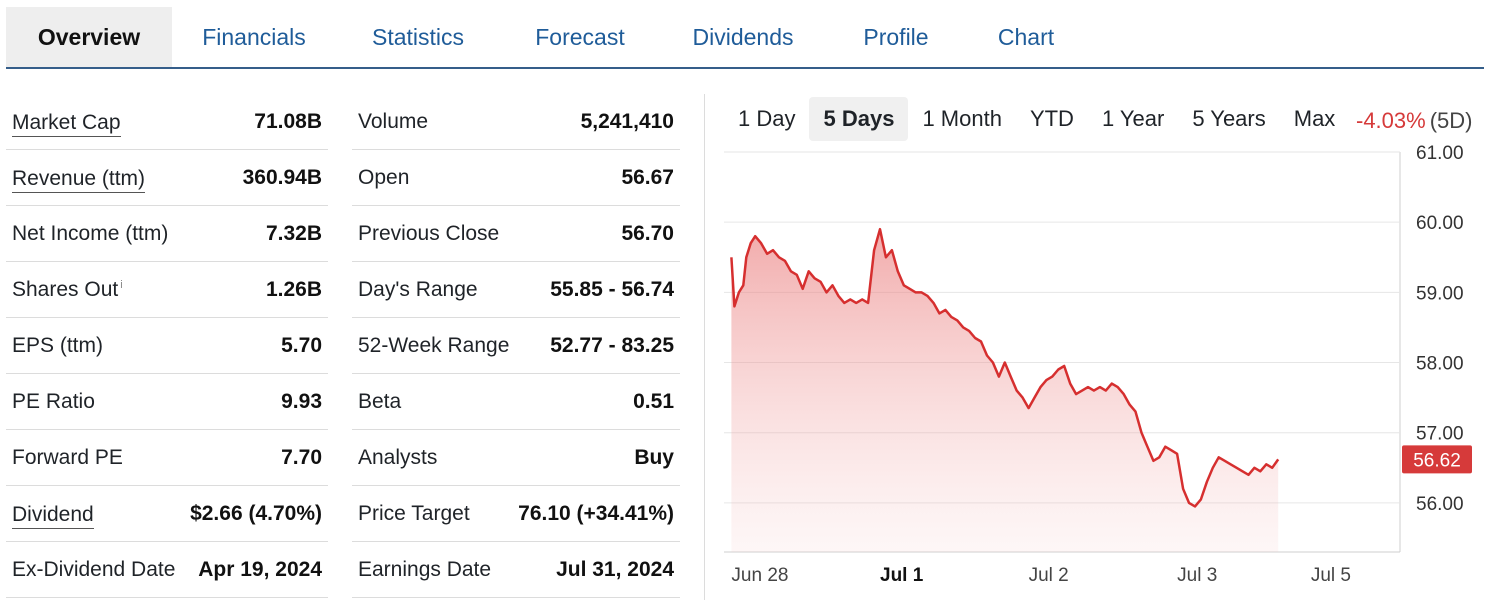 This screenshot has width=1496, height=616. I want to click on stat-value: 9.93, so click(301, 401).